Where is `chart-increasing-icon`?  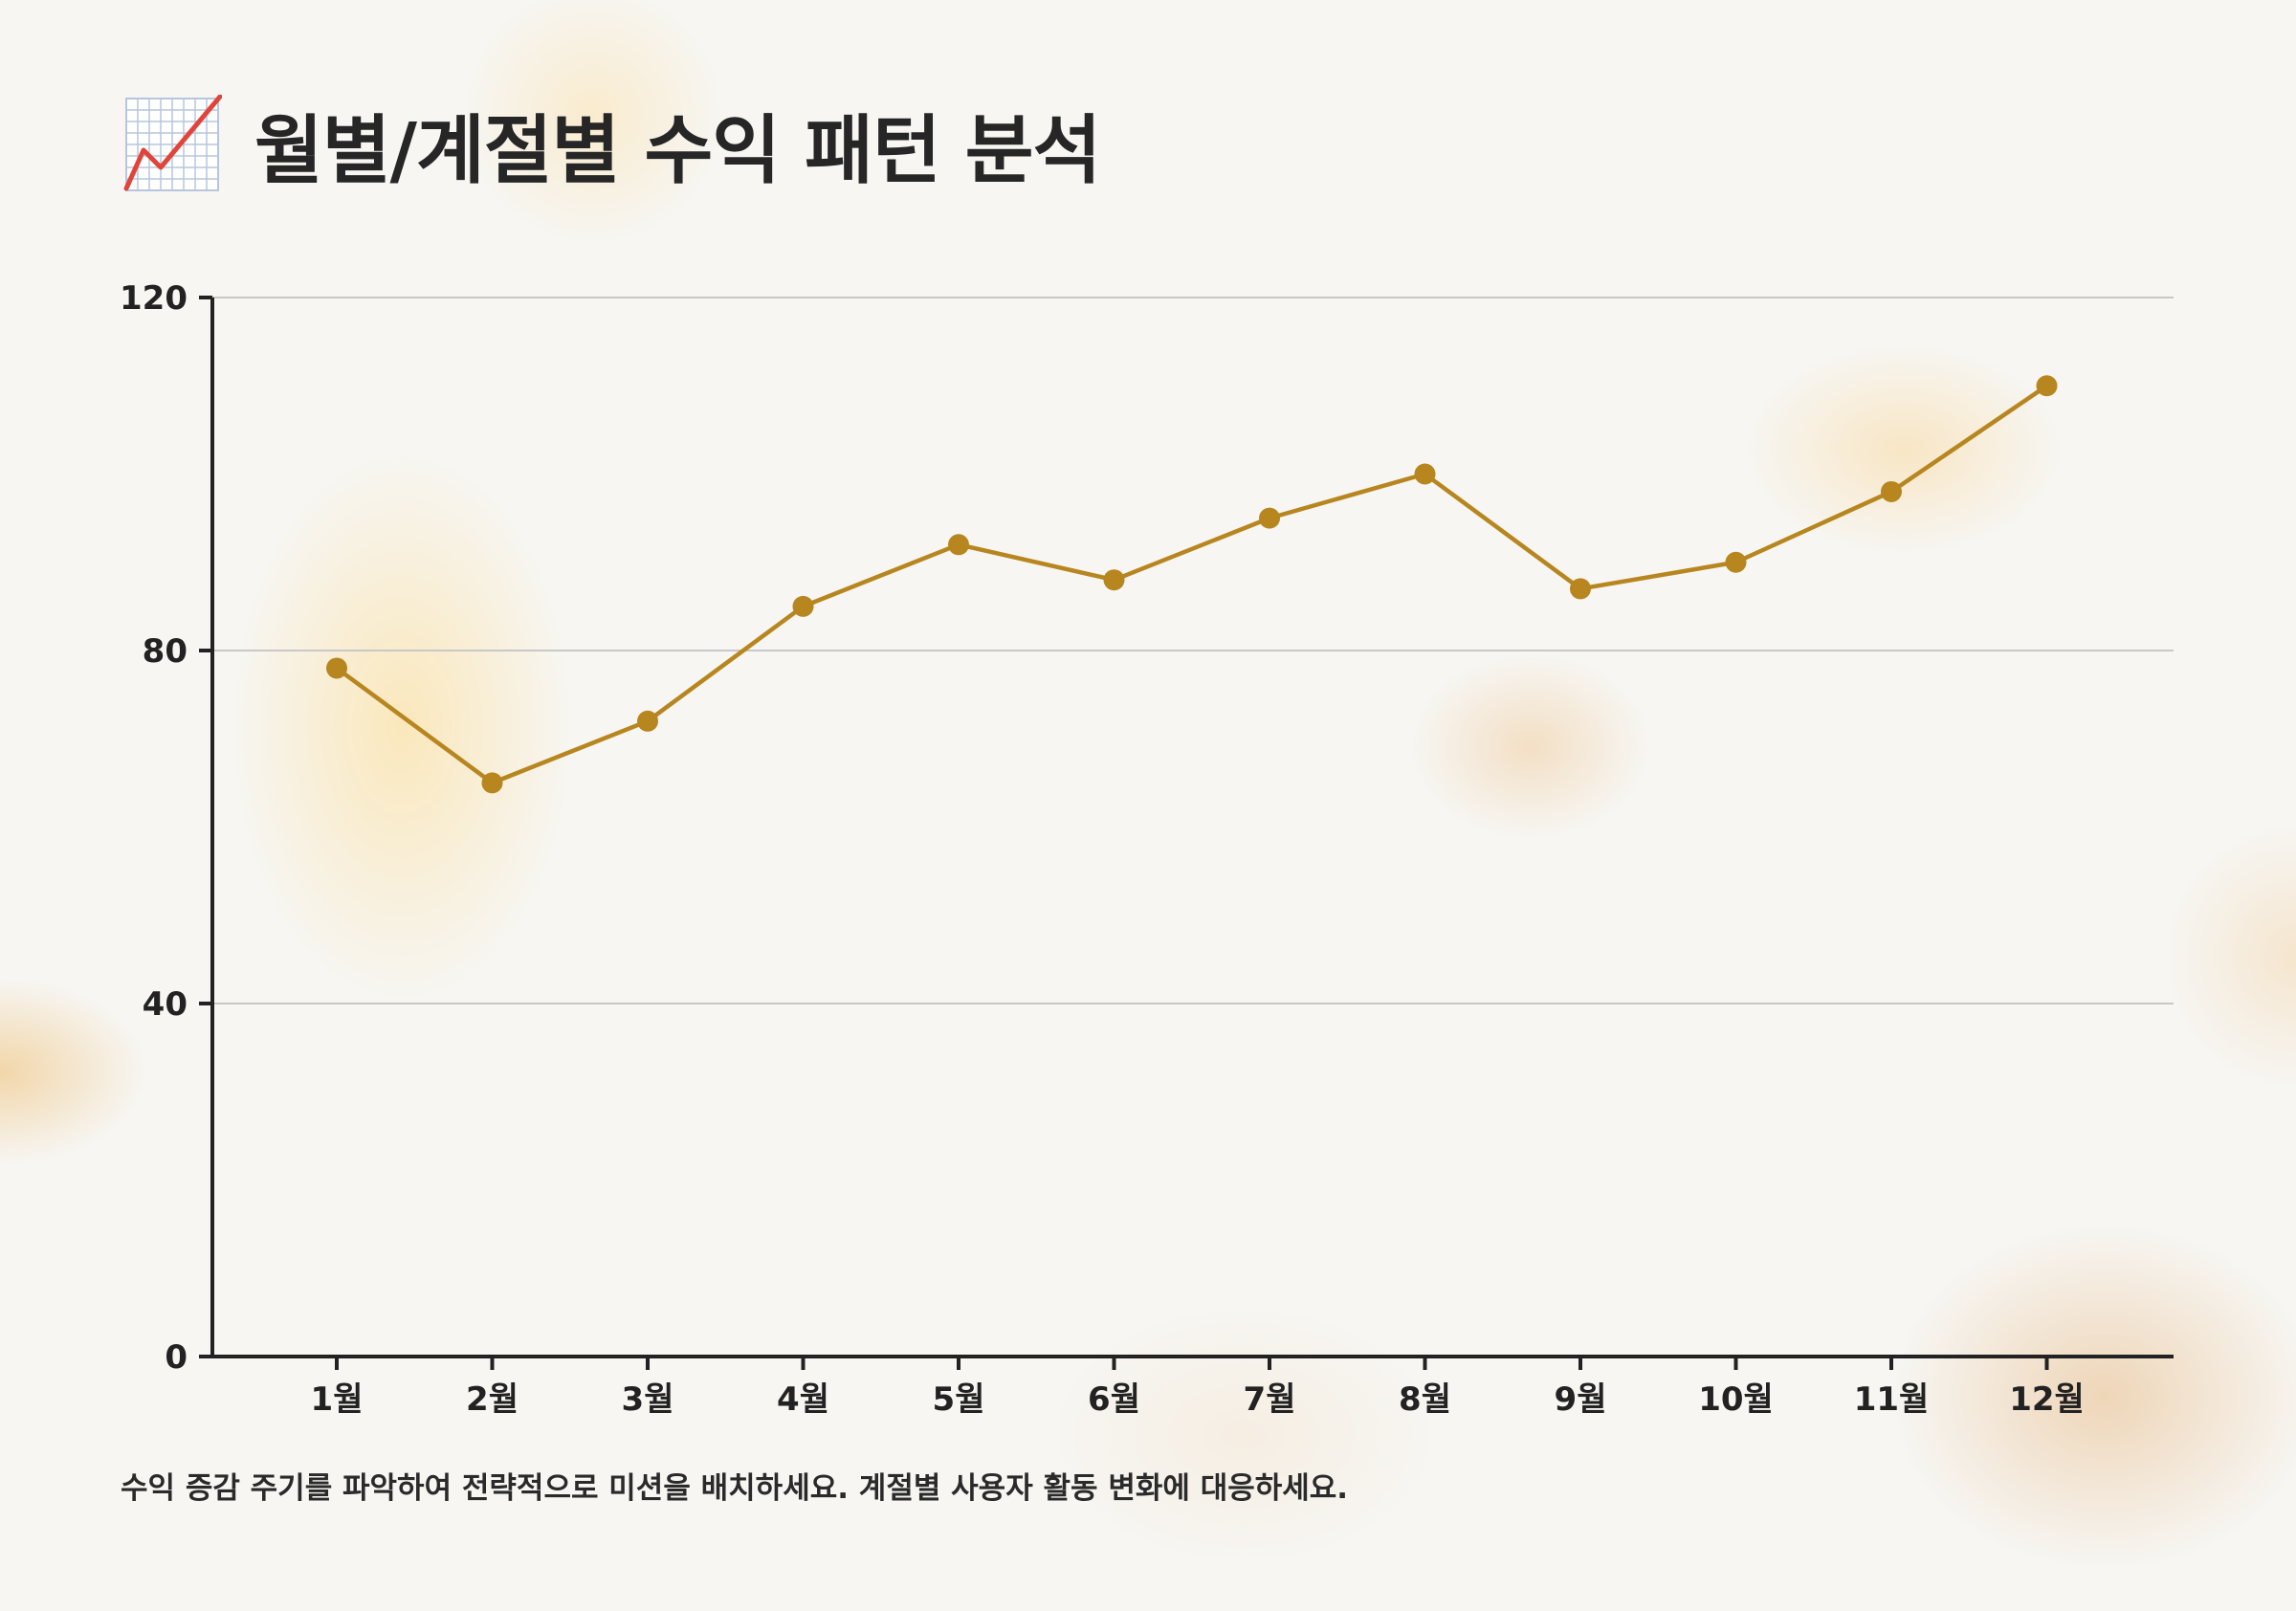 chart-increasing-icon is located at coordinates (172, 143).